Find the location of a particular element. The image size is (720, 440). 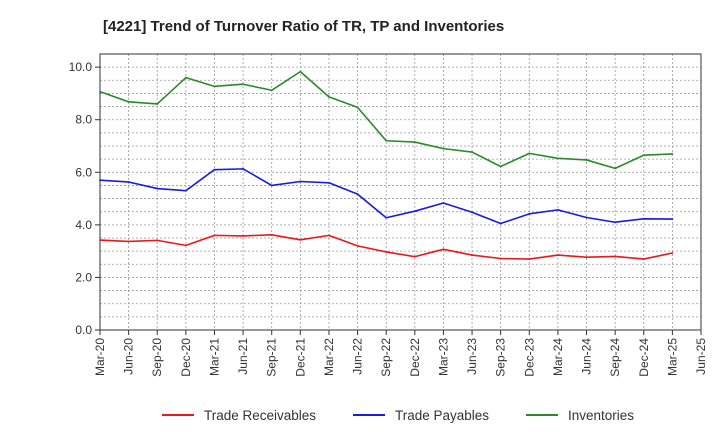

legend-label: Inventories is located at coordinates (601, 415).